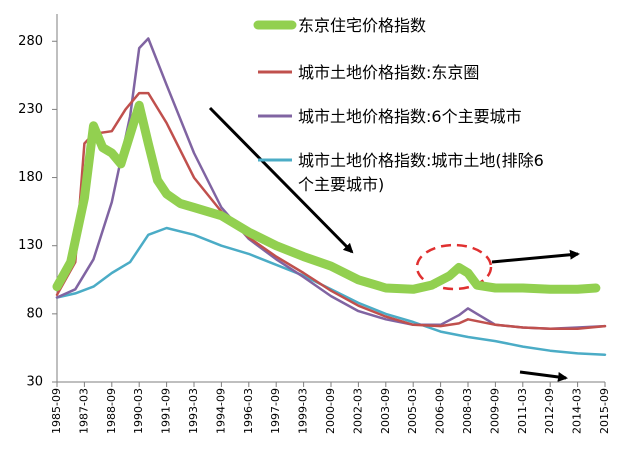  What do you see at coordinates (388, 72) in the screenshot?
I see `legend-label-1-0: 城市土地价格指数:东京圈` at bounding box center [388, 72].